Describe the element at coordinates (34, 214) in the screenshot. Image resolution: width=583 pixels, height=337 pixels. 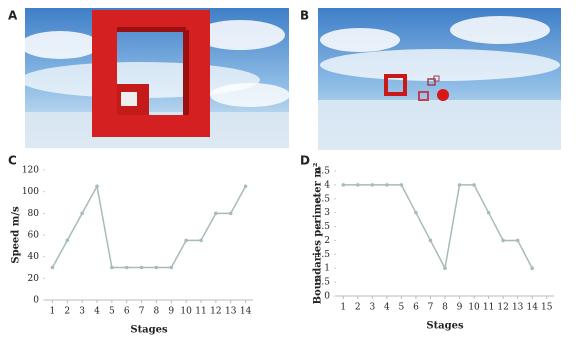
I see `y-tick-label: 80` at that location.